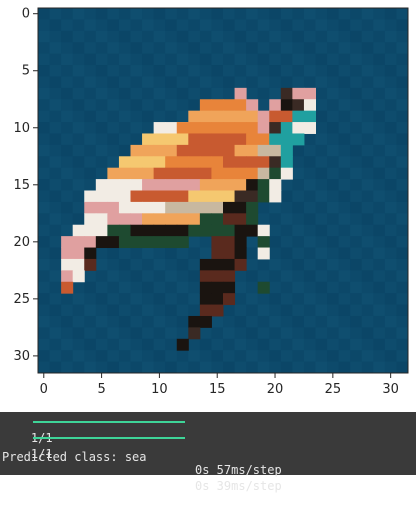  What do you see at coordinates (26, 71) in the screenshot?
I see `y-tick-label: 5` at bounding box center [26, 71].